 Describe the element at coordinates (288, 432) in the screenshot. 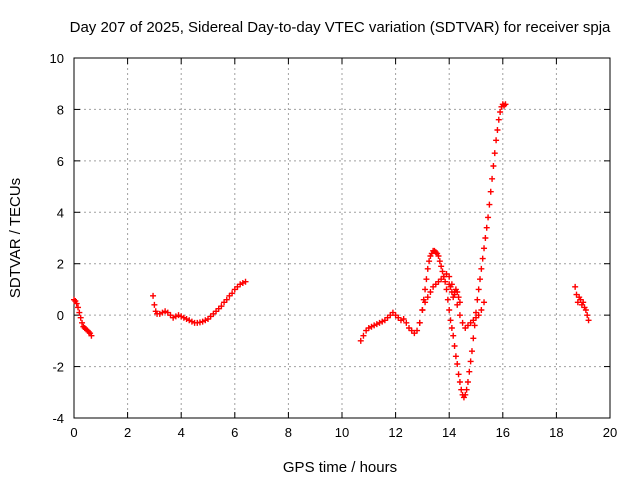

I see `x-tick-label: 8` at that location.